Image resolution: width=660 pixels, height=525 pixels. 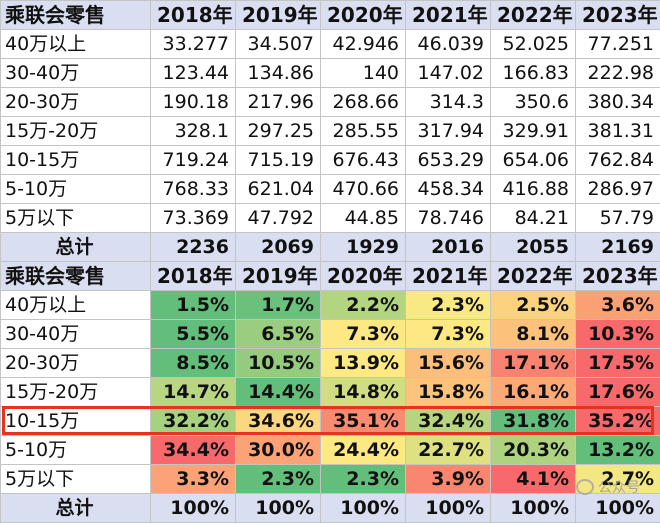 I want to click on volume-cell: 134.86, so click(x=278, y=73).